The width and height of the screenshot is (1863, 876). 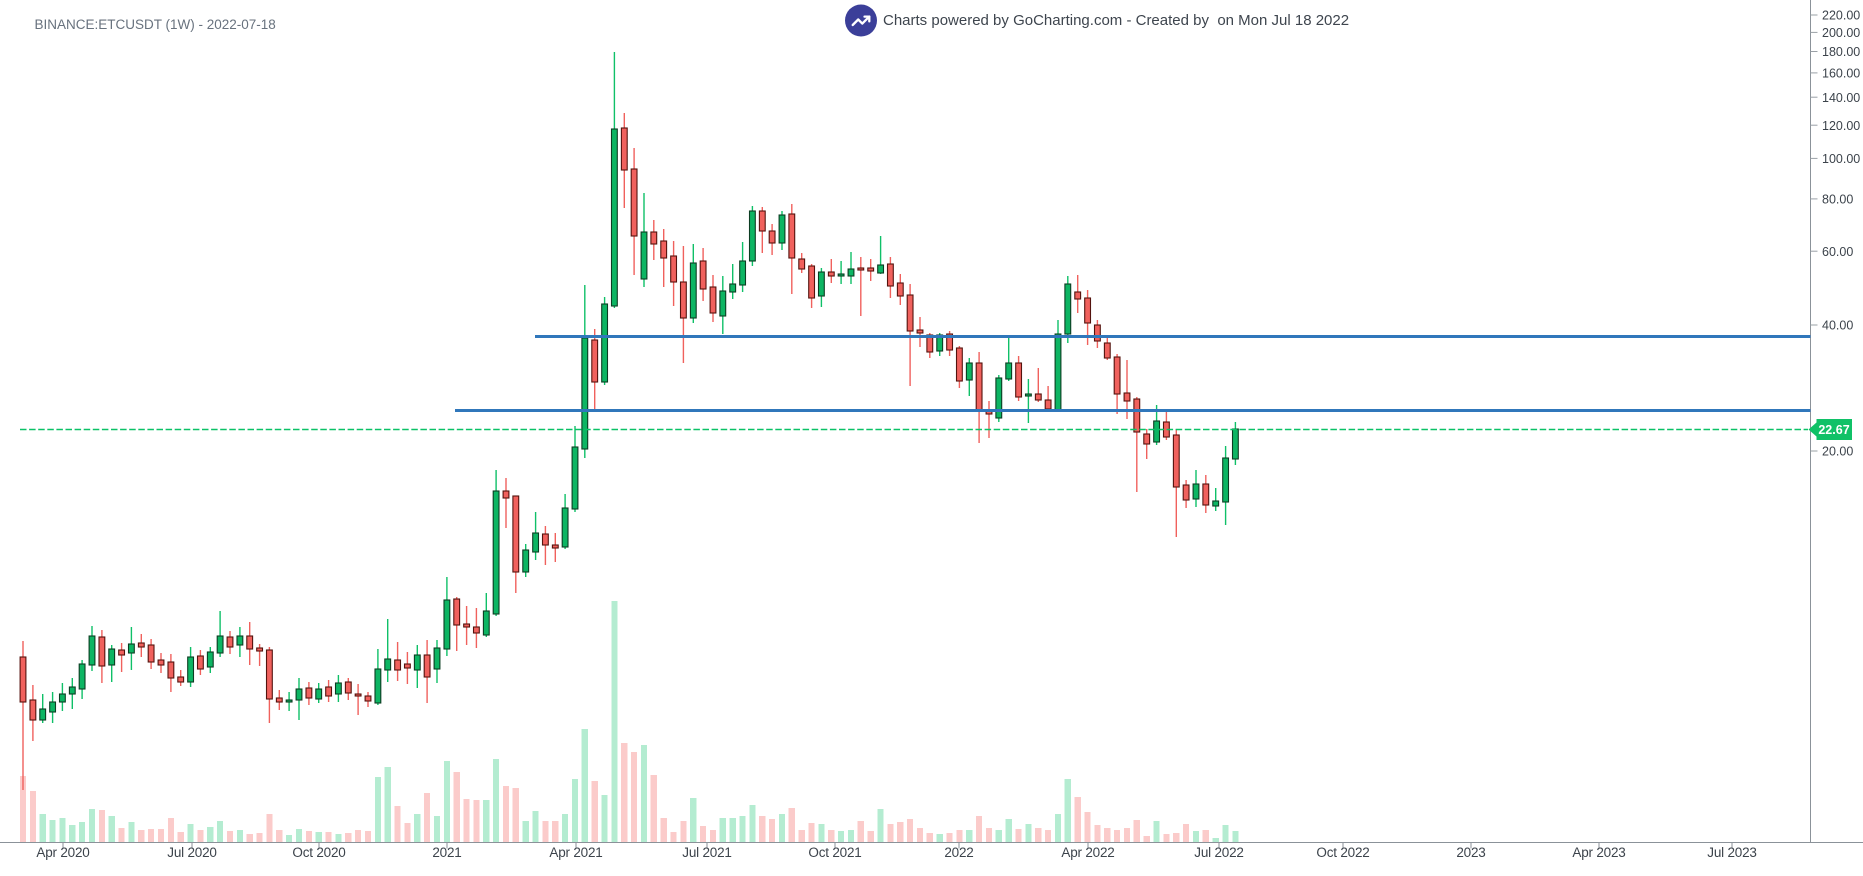 What do you see at coordinates (1841, 52) in the screenshot?
I see `svg-text: 180.00` at bounding box center [1841, 52].